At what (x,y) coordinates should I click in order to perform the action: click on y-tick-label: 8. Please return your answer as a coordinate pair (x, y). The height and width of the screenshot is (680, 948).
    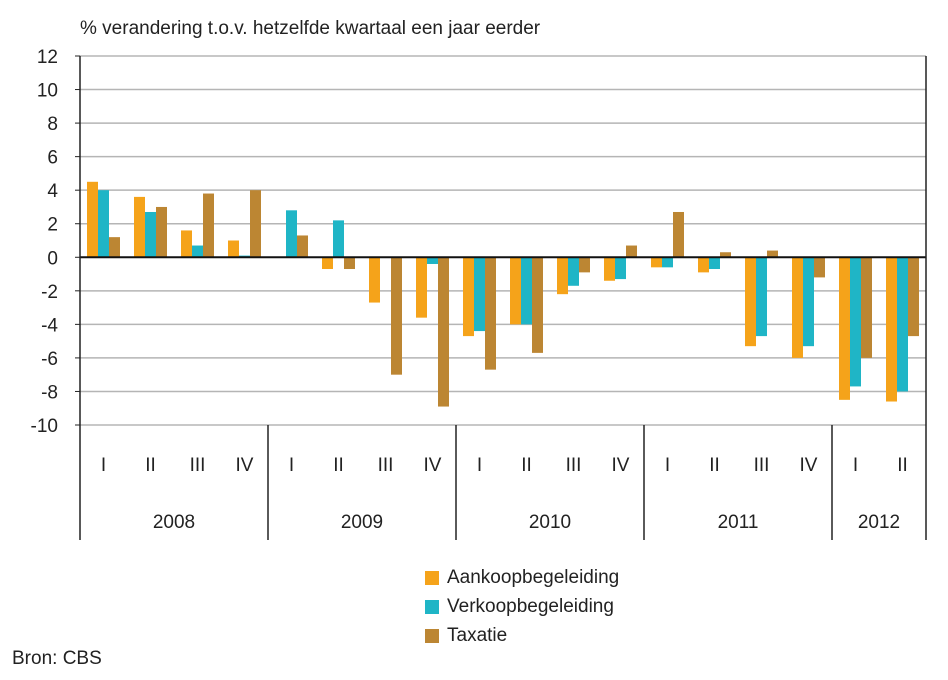
    Looking at the image, I should click on (52, 124).